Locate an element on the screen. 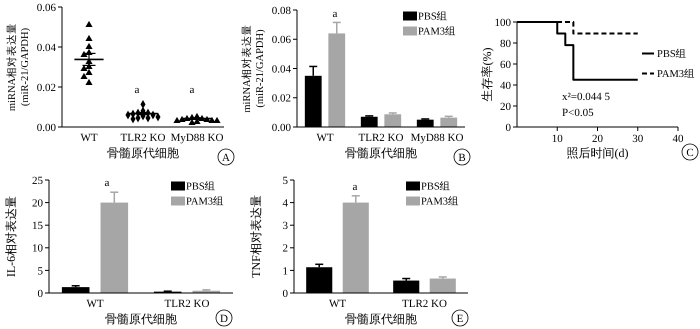  x-tick-label: 20 is located at coordinates (598, 139).